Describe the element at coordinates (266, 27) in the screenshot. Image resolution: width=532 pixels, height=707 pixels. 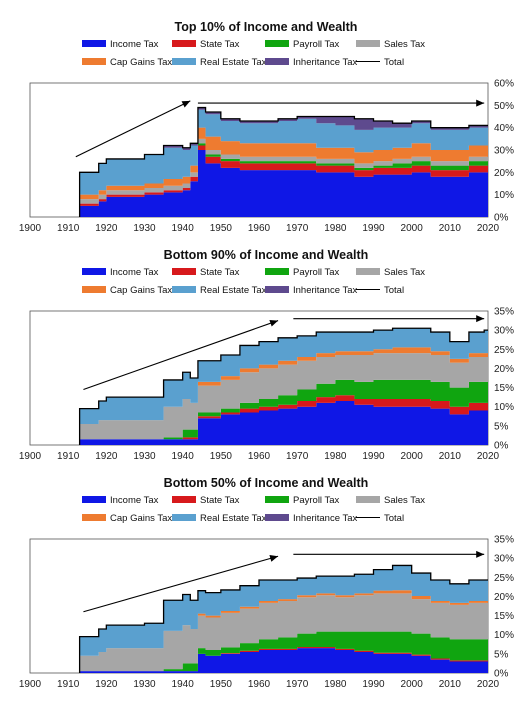
I see `chart-title: Top 10% of Income and Wealth` at that location.